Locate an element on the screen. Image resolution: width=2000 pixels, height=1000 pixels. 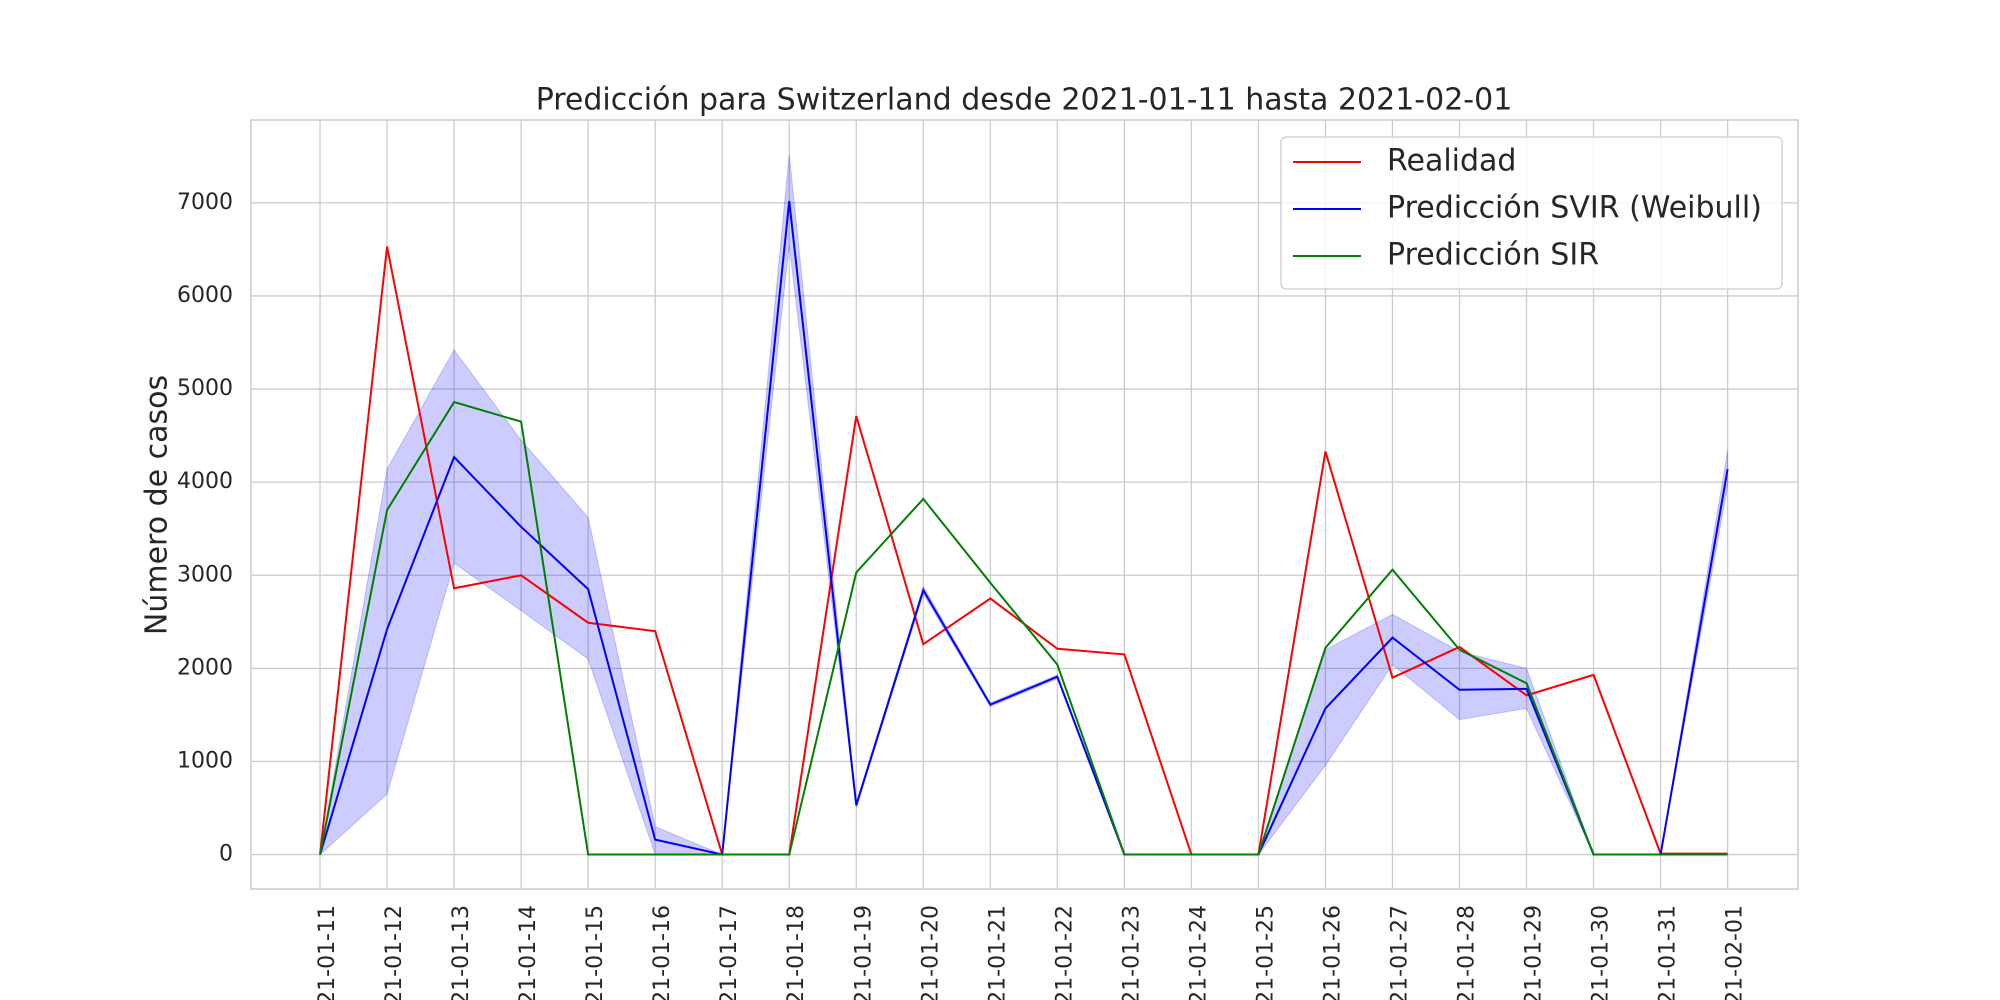
x-tick-label: 2021-01-18 is located at coordinates (796, 952).